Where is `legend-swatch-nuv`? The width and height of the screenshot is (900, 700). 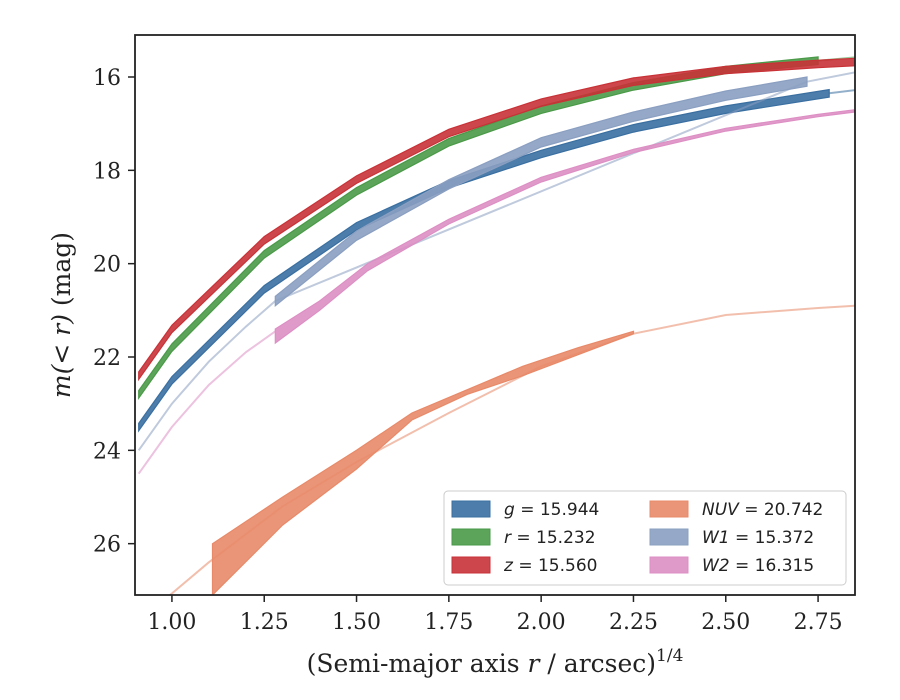
legend-swatch-nuv is located at coordinates (669, 509).